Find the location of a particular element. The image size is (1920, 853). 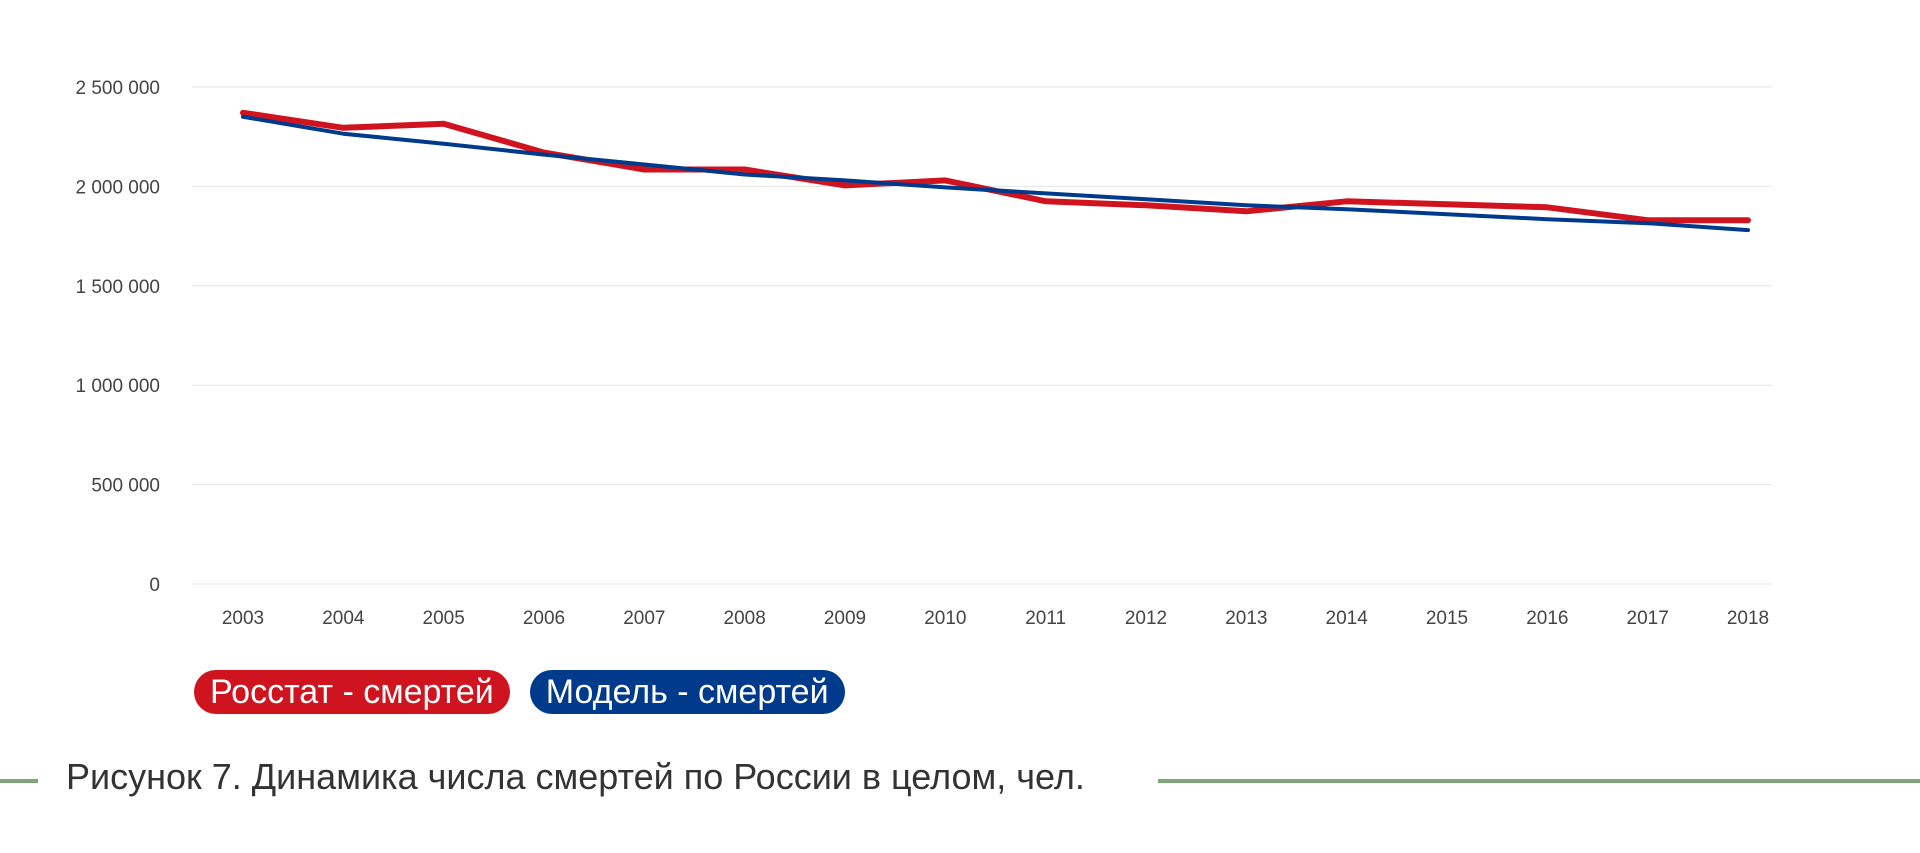

x-tick-label: 2014 is located at coordinates (1347, 618).